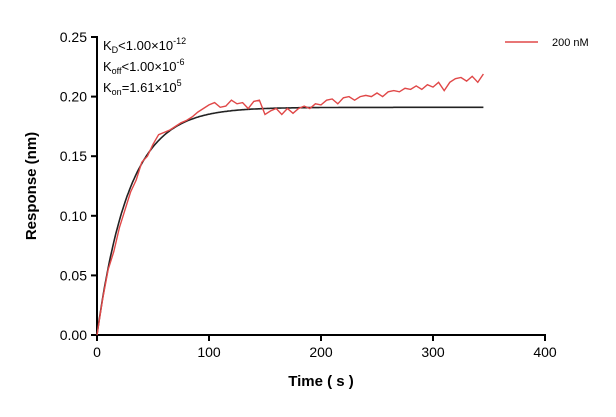 This screenshot has height=417, width=616. What do you see at coordinates (321, 381) in the screenshot?
I see `x-axis-label: Time ( s )` at bounding box center [321, 381].